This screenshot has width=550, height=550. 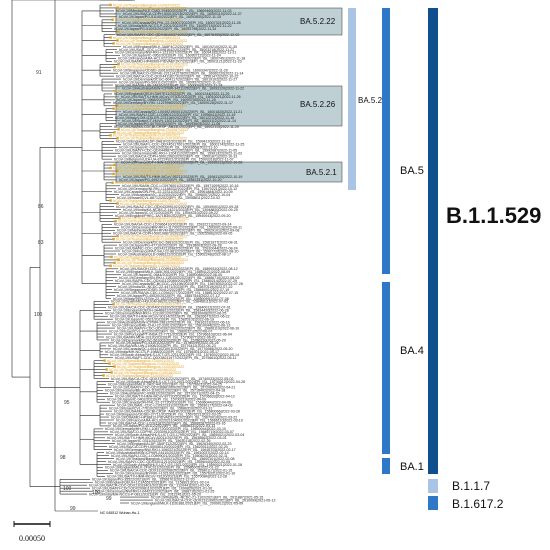 I want to click on leaf-label-highlighted: hCoV-19/Thailand/Bangkok-CU0079/2022, so click(x=148, y=183).